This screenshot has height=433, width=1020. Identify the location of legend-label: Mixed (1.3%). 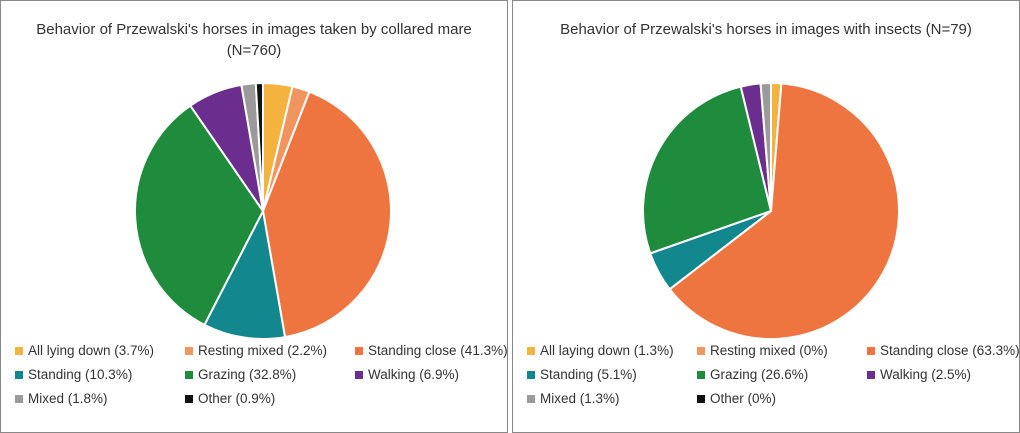
(580, 398).